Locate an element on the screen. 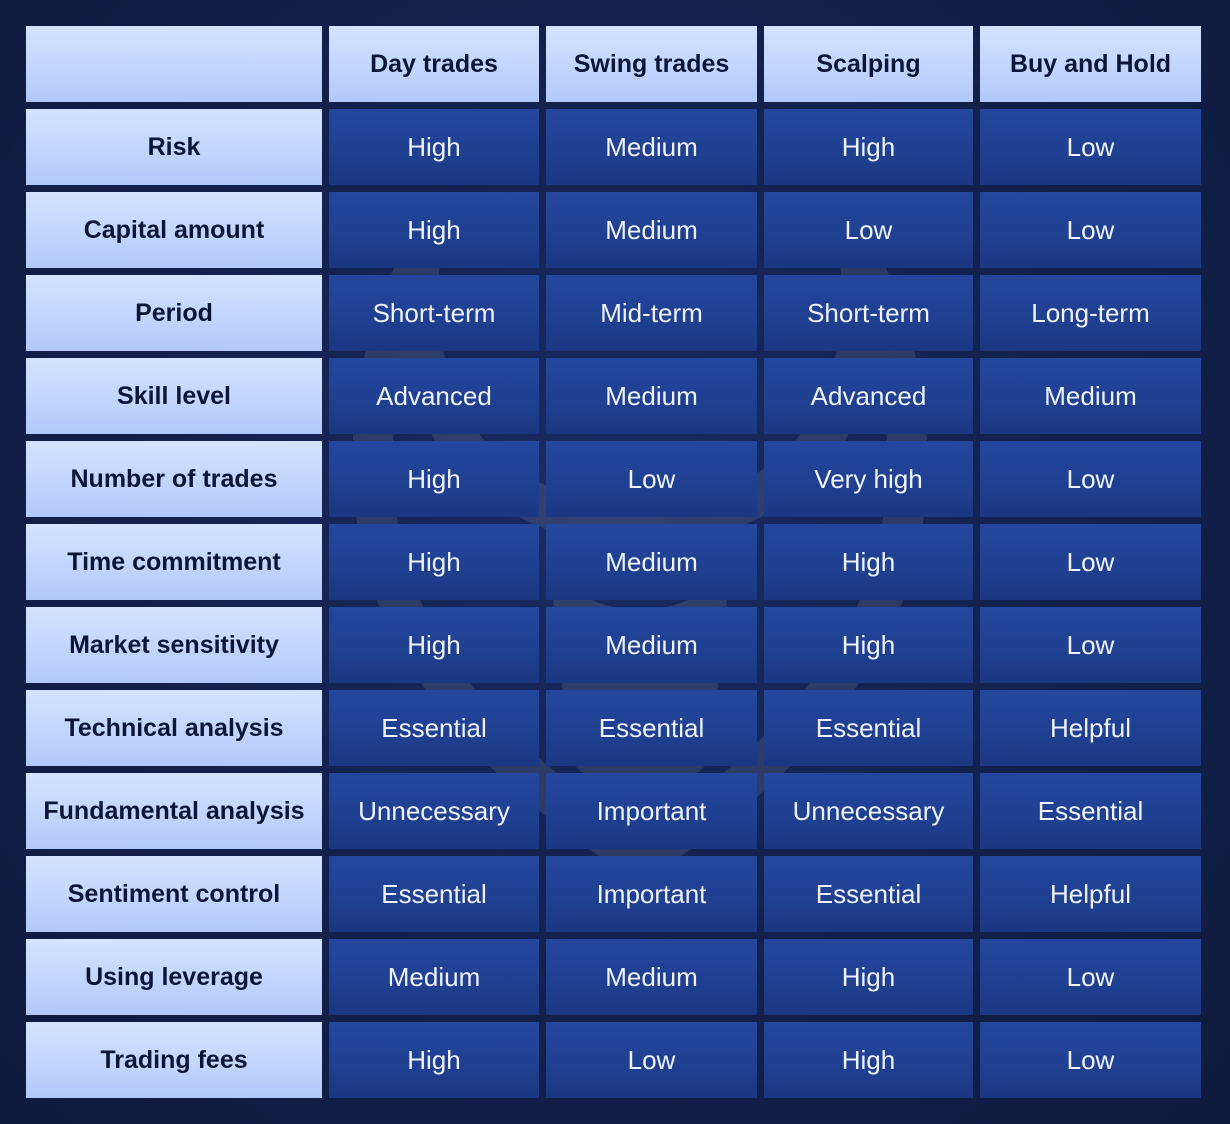 Image resolution: width=1230 pixels, height=1124 pixels. column-header-day-trades: Day trades is located at coordinates (434, 64).